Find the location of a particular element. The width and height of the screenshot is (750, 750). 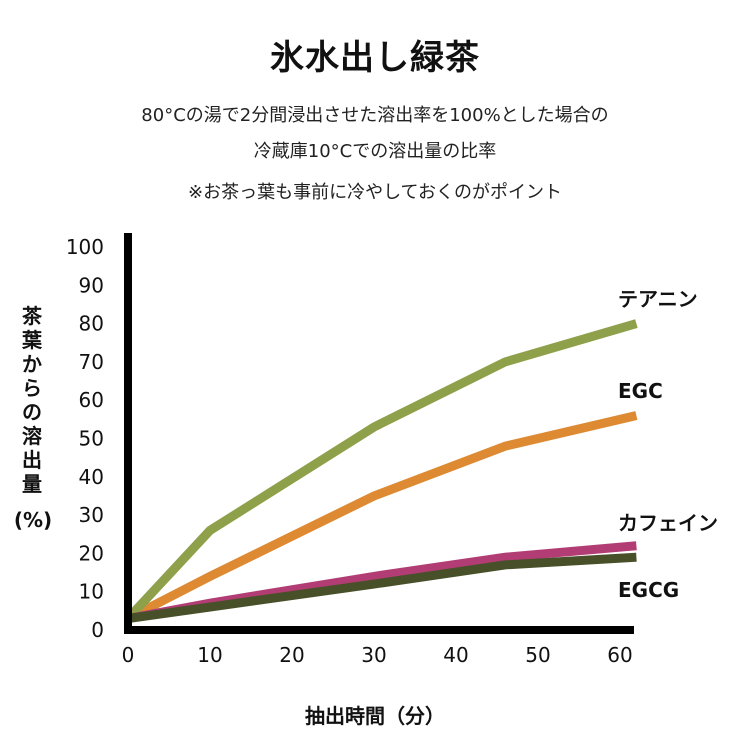

y-tick-label: 40 is located at coordinates (91, 477).